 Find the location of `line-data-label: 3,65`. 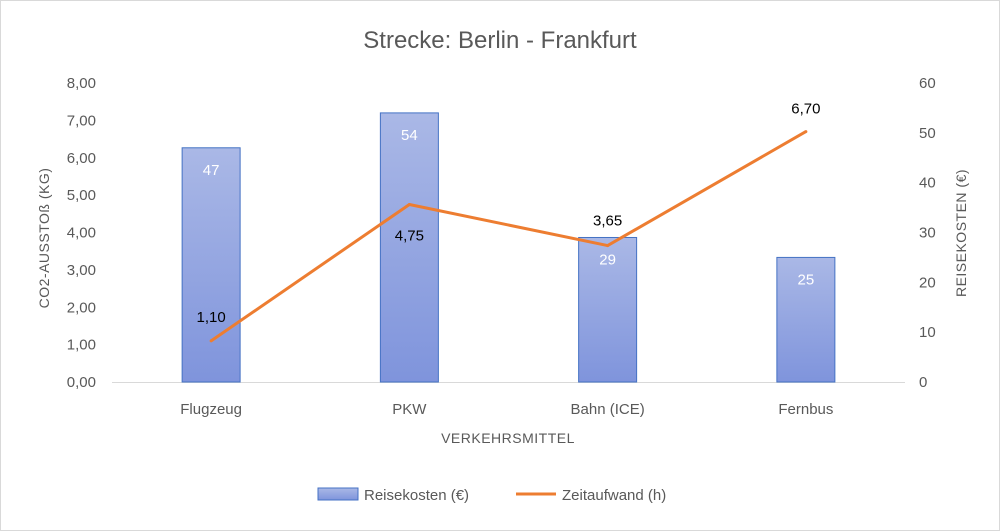

line-data-label: 3,65 is located at coordinates (607, 221).